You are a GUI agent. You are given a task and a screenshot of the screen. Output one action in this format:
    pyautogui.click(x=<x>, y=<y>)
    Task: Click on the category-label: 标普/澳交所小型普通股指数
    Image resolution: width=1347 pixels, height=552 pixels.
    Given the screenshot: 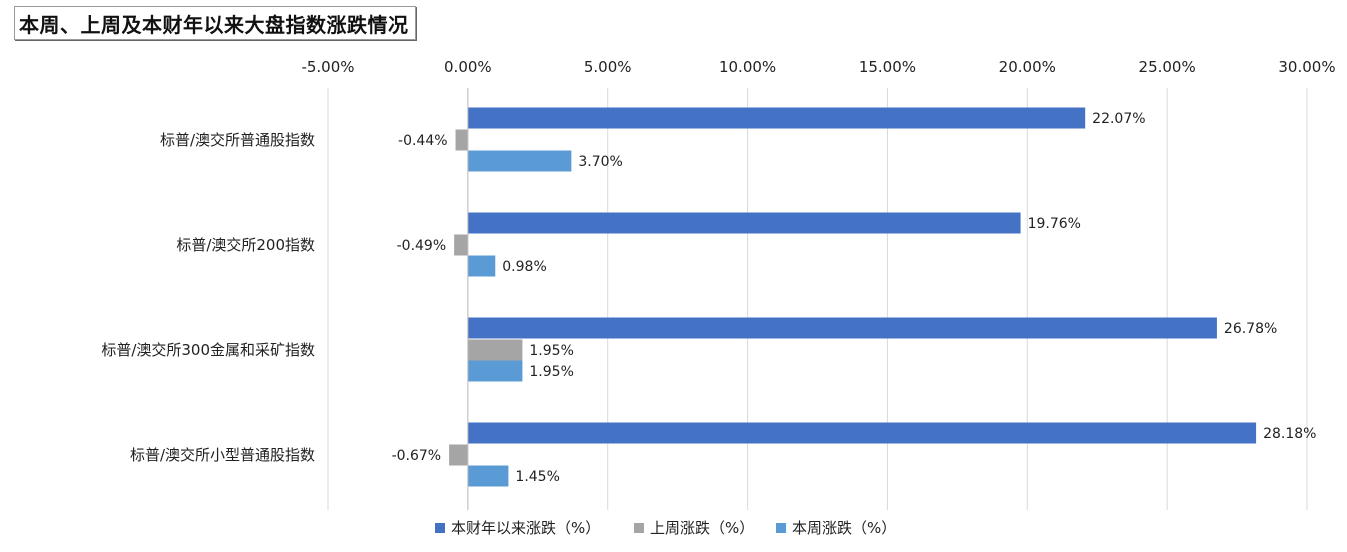 What is the action you would take?
    pyautogui.click(x=222, y=455)
    